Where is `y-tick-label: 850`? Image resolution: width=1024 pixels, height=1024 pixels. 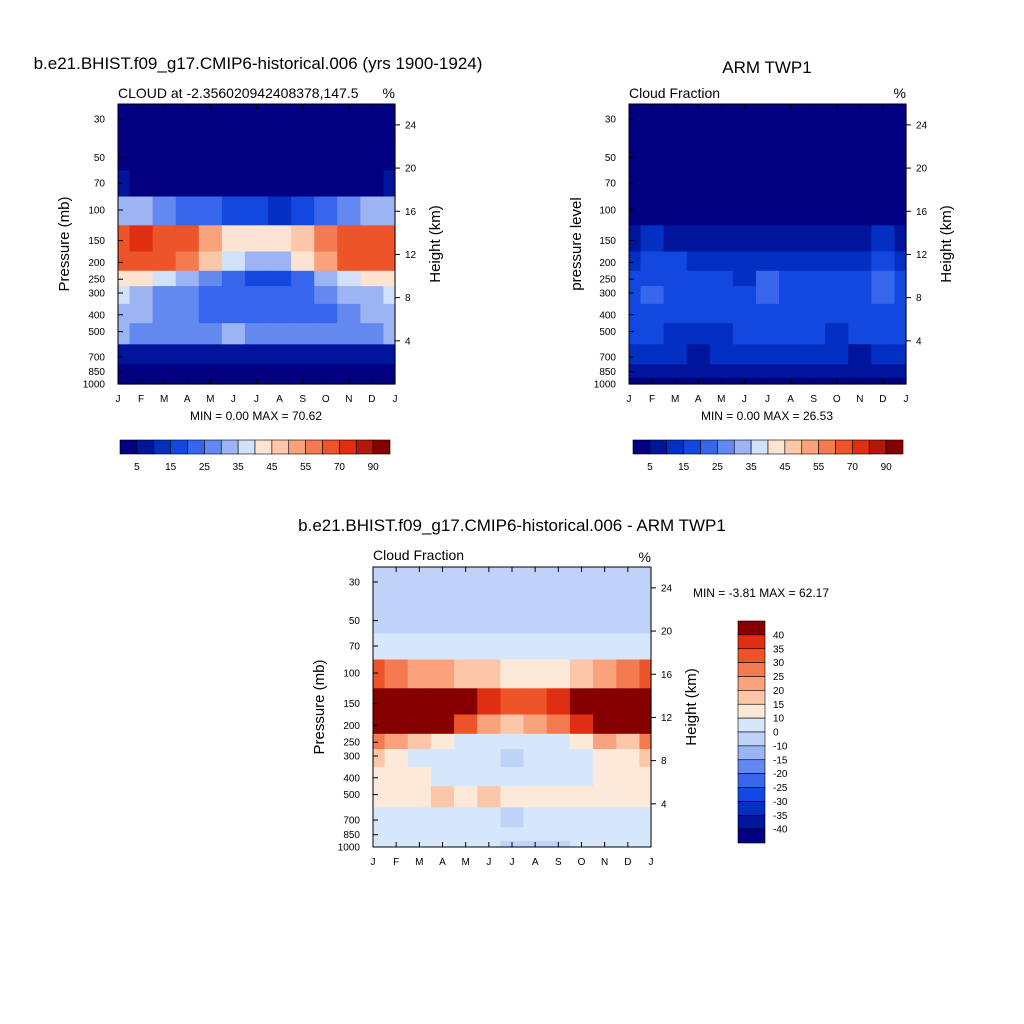 y-tick-label: 850 is located at coordinates (607, 372).